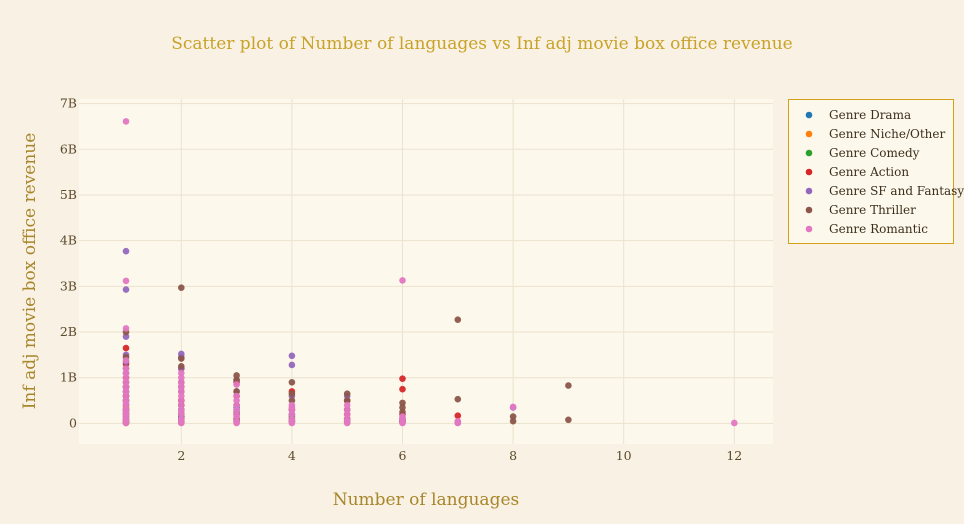  Describe the element at coordinates (857, 172) in the screenshot. I see `legend-item: Genre Action` at that location.